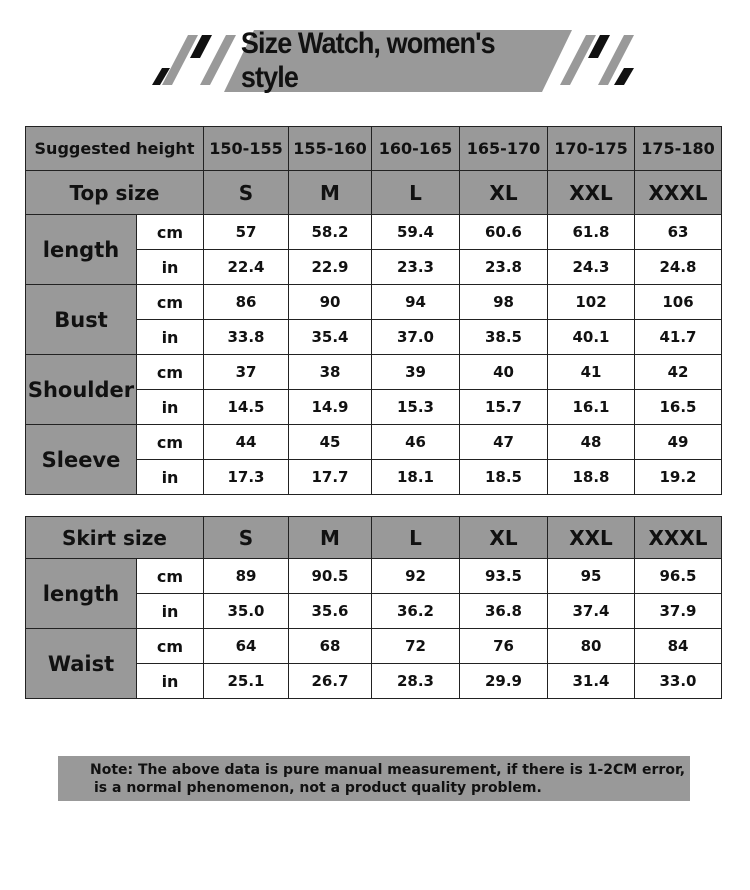  I want to click on value-cell: 31.4, so click(591, 681).